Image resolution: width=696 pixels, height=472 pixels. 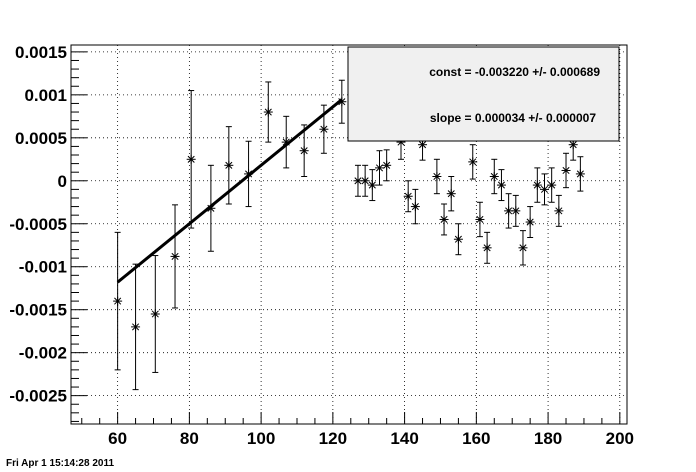 I want to click on fit-line, so click(x=229, y=191).